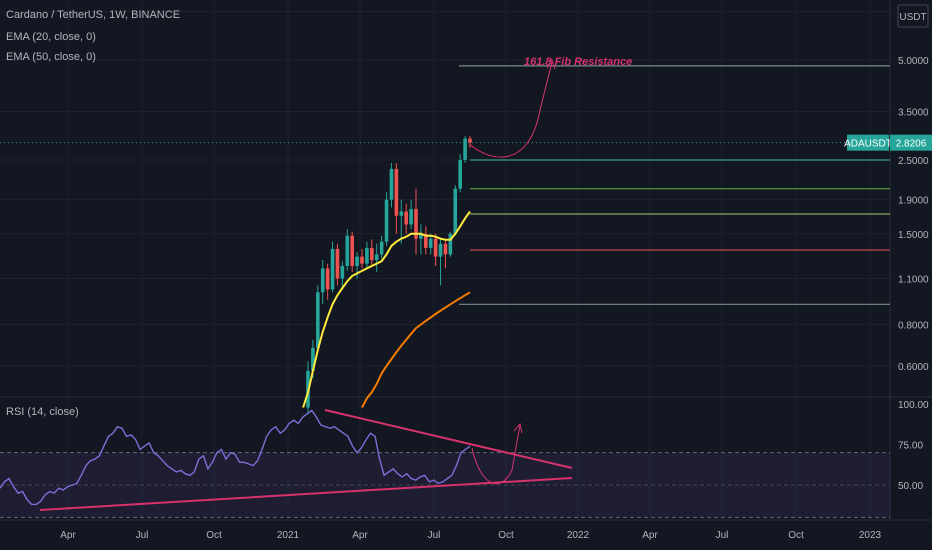 Image resolution: width=932 pixels, height=550 pixels. What do you see at coordinates (913, 280) in the screenshot?
I see `price-tick-6: 1.1000` at bounding box center [913, 280].